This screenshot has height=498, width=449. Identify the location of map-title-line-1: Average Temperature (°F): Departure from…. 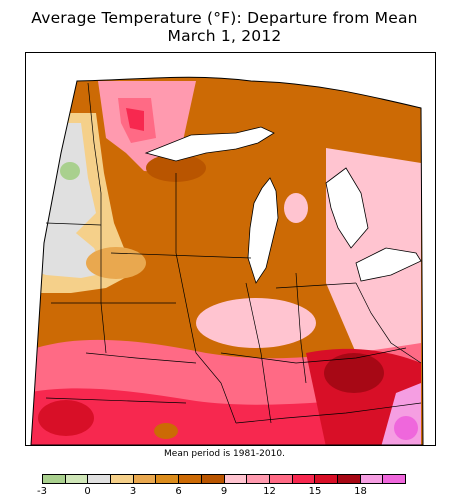
(224, 18).